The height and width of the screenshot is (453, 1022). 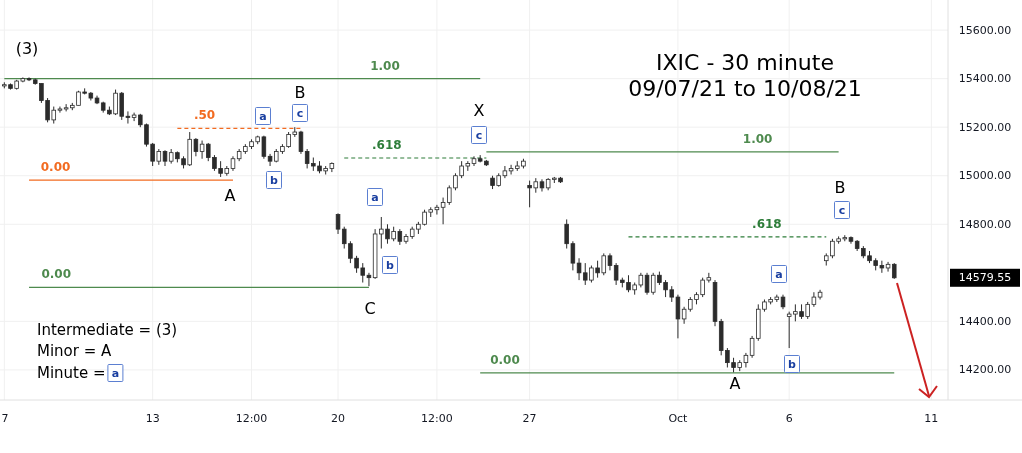 I want to click on text: IXIC - 30 minute, so click(x=745, y=62).